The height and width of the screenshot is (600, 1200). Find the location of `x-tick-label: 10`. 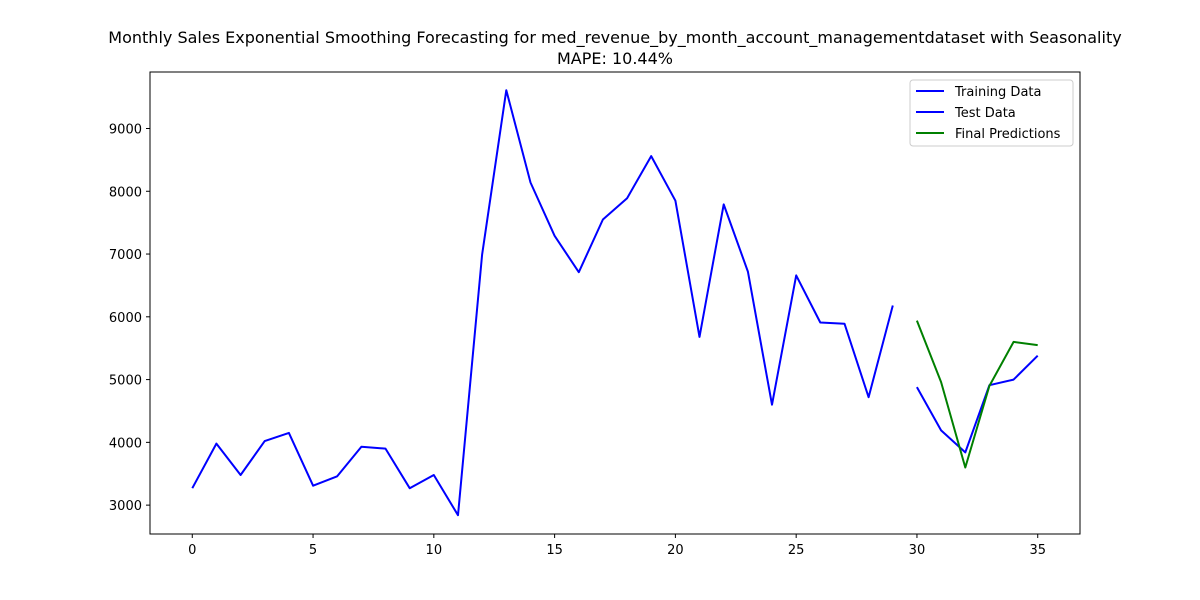

x-tick-label: 10 is located at coordinates (434, 550).